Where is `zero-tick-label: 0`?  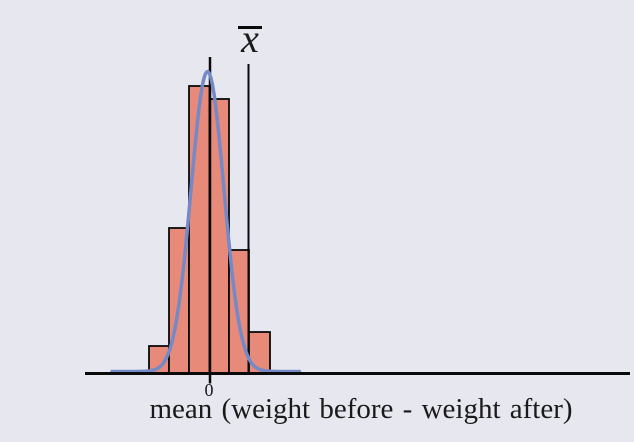 zero-tick-label: 0 is located at coordinates (209, 390).